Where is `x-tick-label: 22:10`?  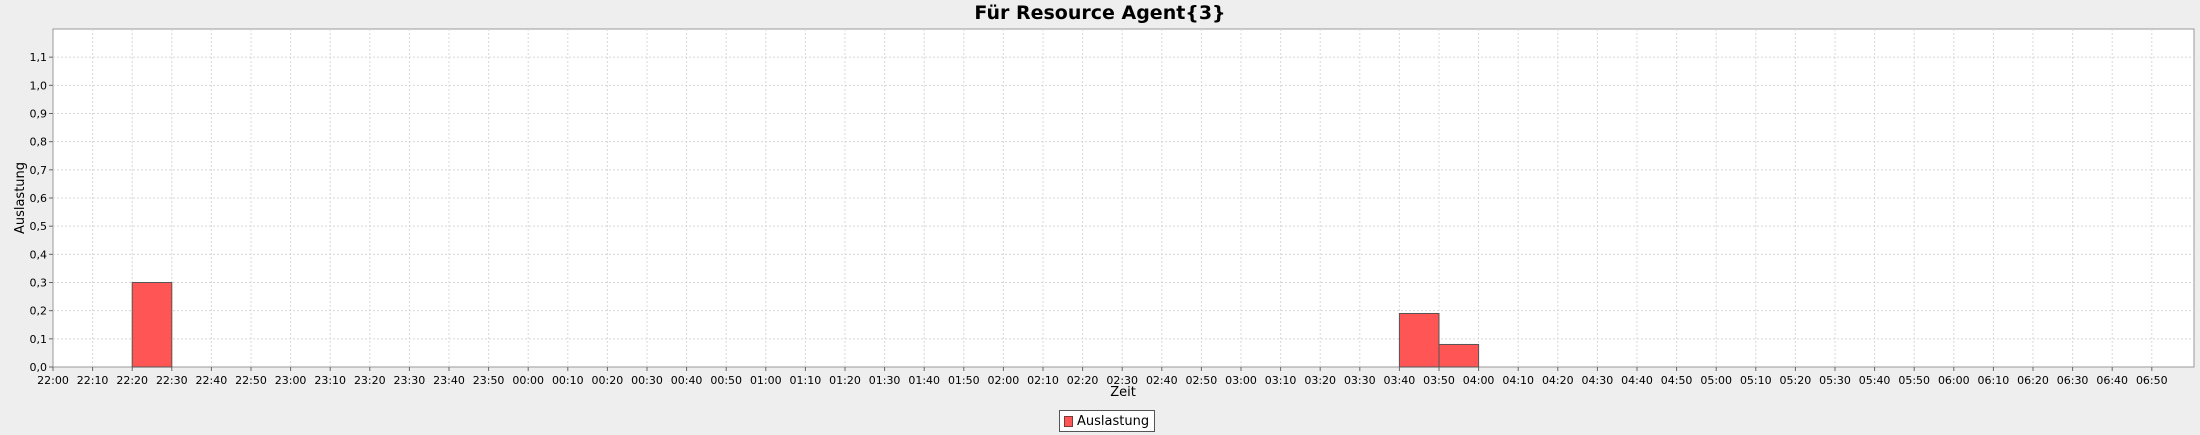 x-tick-label: 22:10 is located at coordinates (93, 380).